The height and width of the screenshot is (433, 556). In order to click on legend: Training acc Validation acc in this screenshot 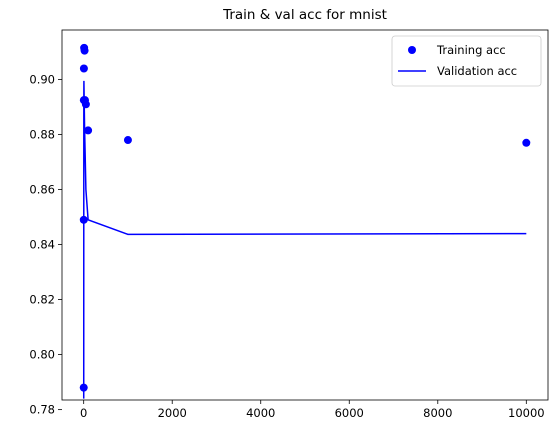, I will do `click(466, 61)`.